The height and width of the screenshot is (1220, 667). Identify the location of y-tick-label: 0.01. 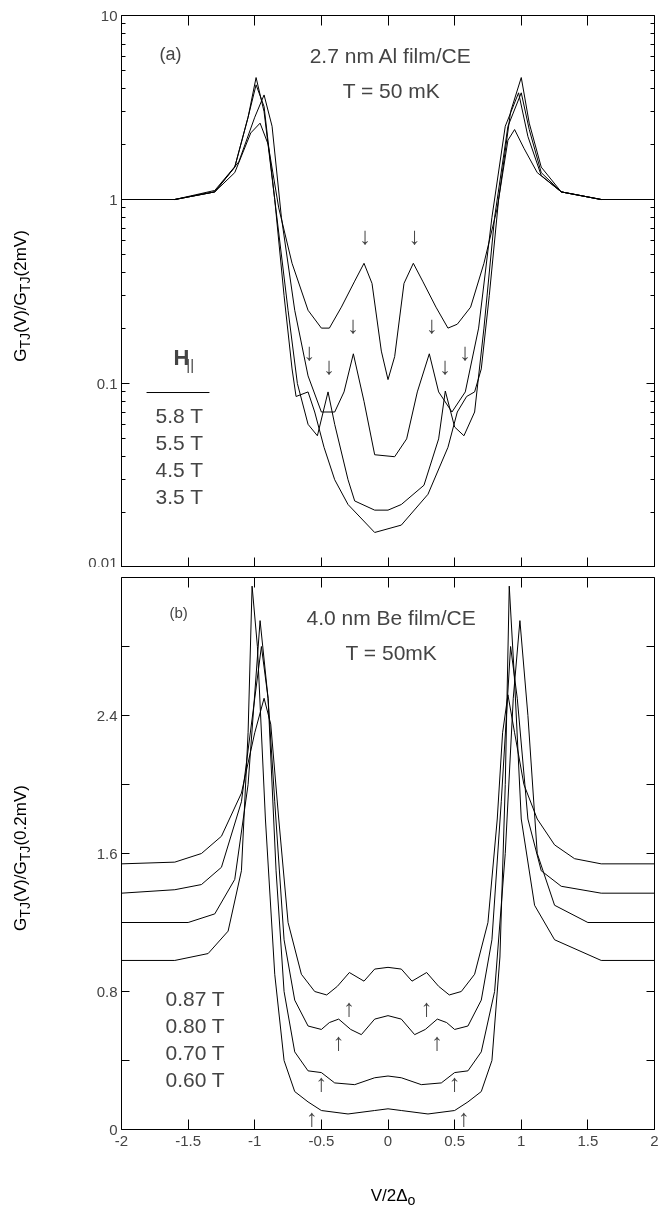
(103, 562).